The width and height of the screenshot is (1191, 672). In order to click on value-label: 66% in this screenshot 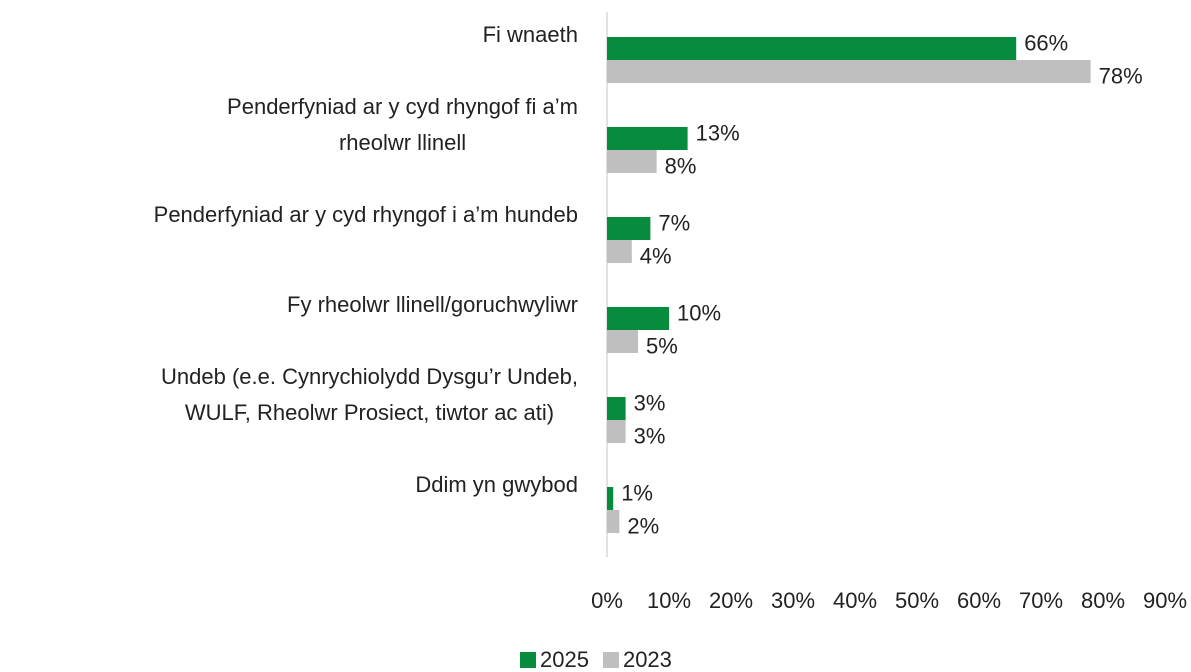, I will do `click(1046, 42)`.